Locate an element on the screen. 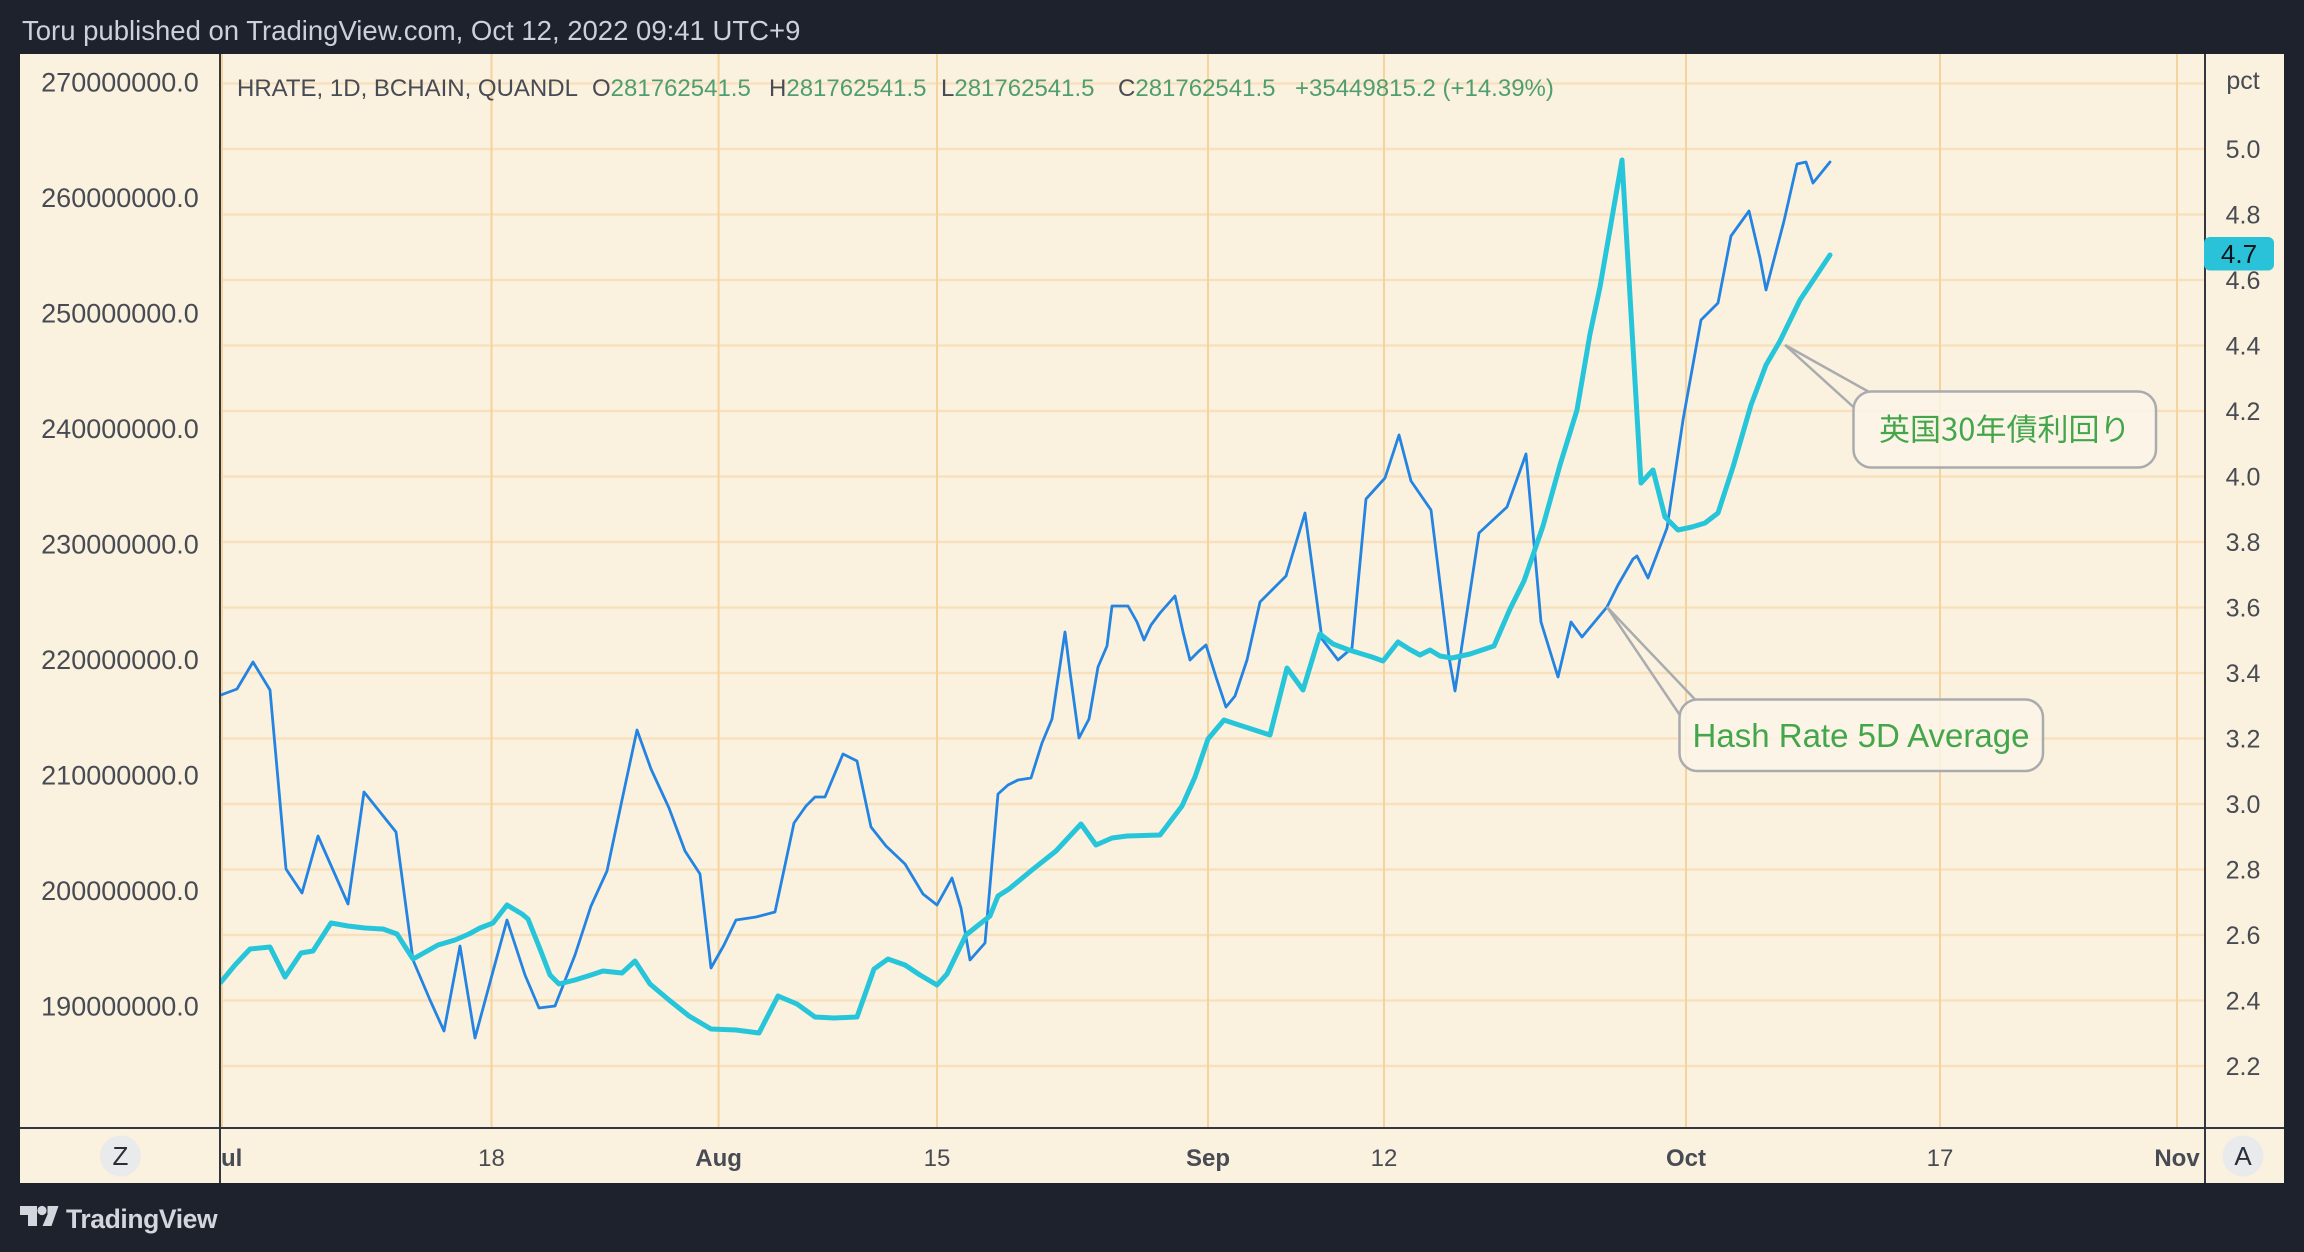 The image size is (2304, 1252). svg-text: A is located at coordinates (2243, 1156).